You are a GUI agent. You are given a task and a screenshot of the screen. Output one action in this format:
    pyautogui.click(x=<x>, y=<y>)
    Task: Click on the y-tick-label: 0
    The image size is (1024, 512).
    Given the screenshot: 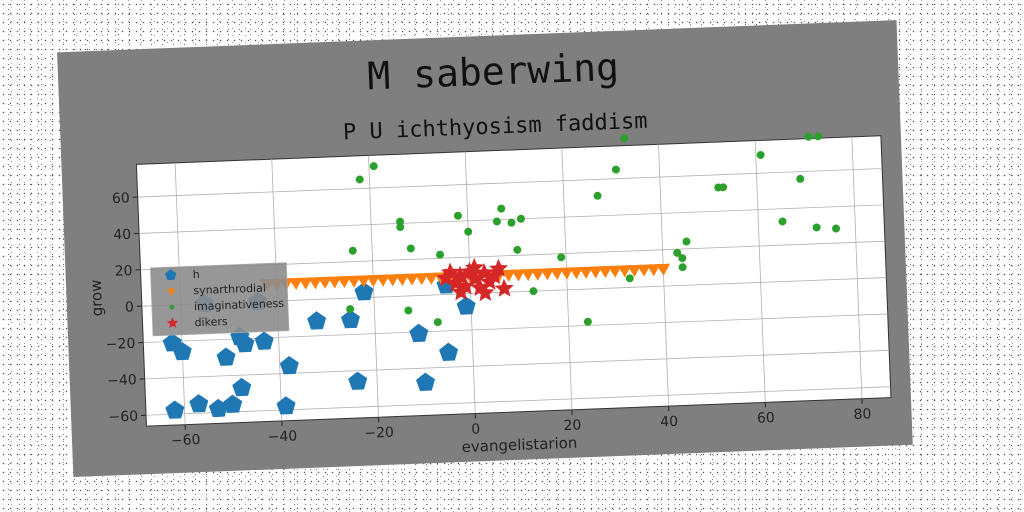 What is the action you would take?
    pyautogui.click(x=130, y=307)
    